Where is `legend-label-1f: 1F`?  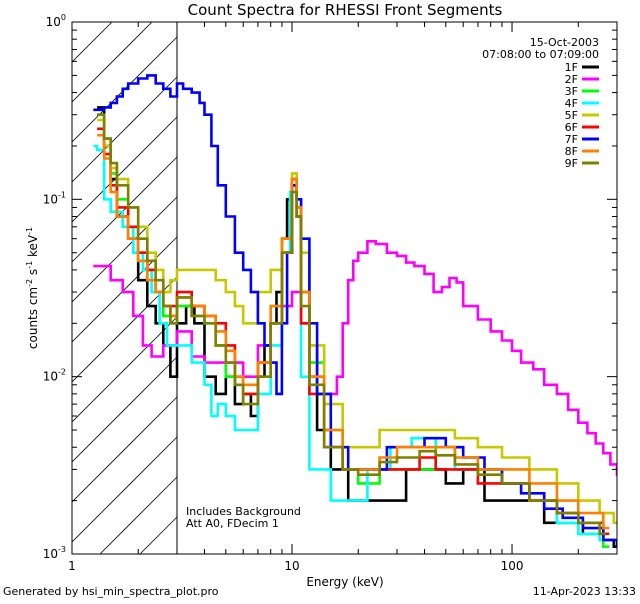 legend-label-1f: 1F is located at coordinates (571, 67).